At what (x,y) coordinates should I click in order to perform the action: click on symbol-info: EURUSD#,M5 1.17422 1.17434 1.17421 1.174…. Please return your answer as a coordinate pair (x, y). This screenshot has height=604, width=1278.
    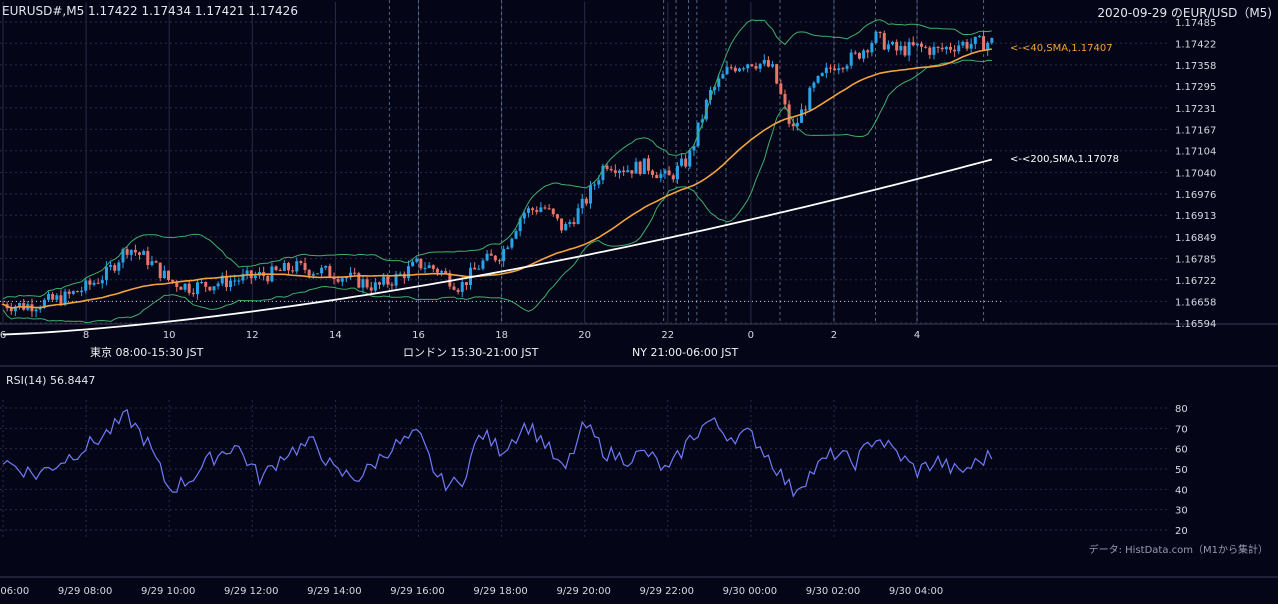
    Looking at the image, I should click on (150, 11).